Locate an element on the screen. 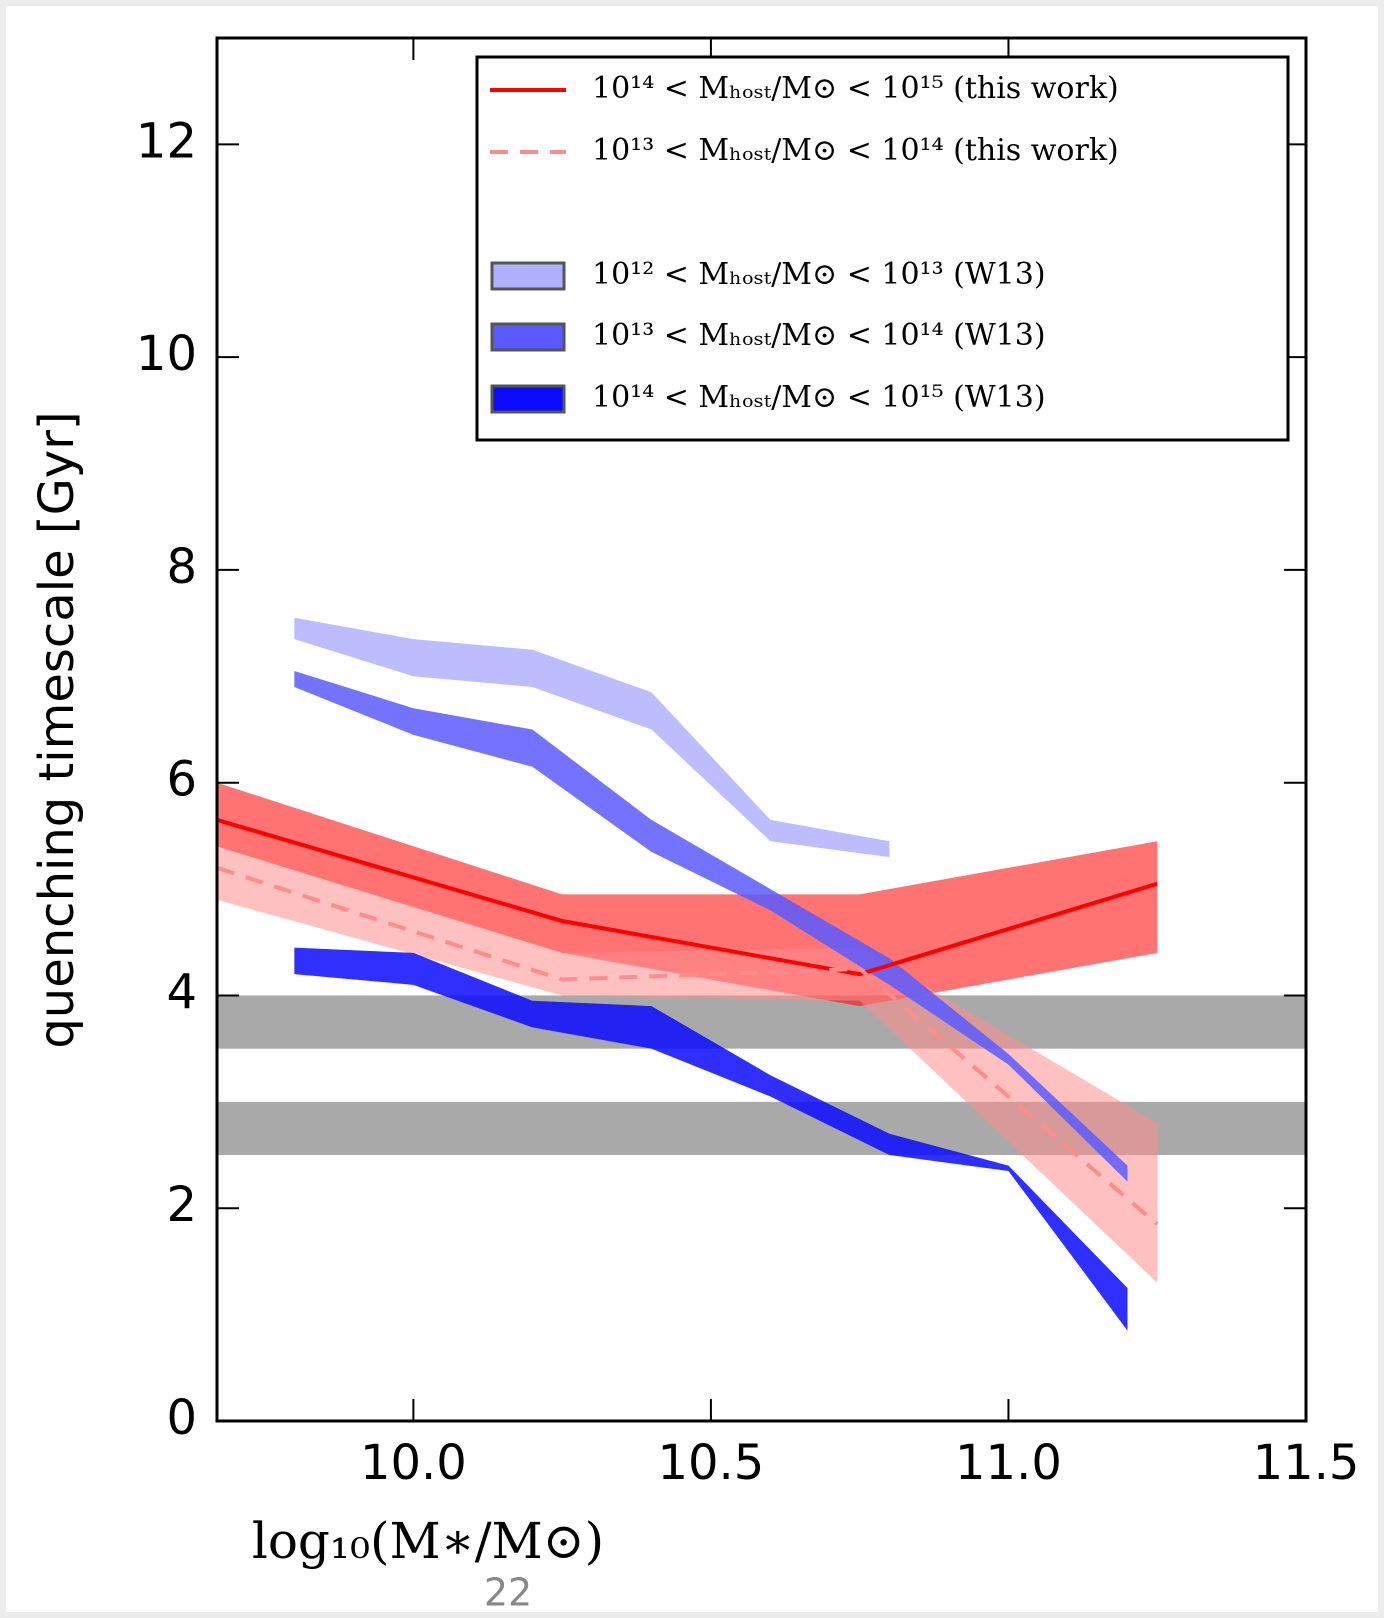 The image size is (1384, 1618). y-tick-label: 6 is located at coordinates (181, 780).